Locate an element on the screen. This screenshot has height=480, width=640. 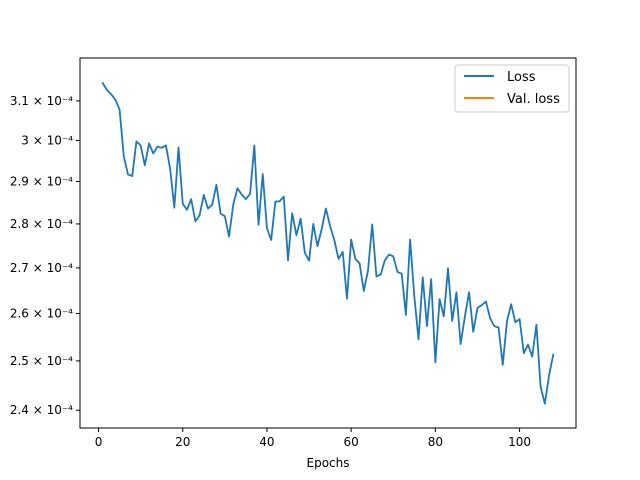
y-tick-label: 2.6 × 10⁻⁴ is located at coordinates (41, 313).